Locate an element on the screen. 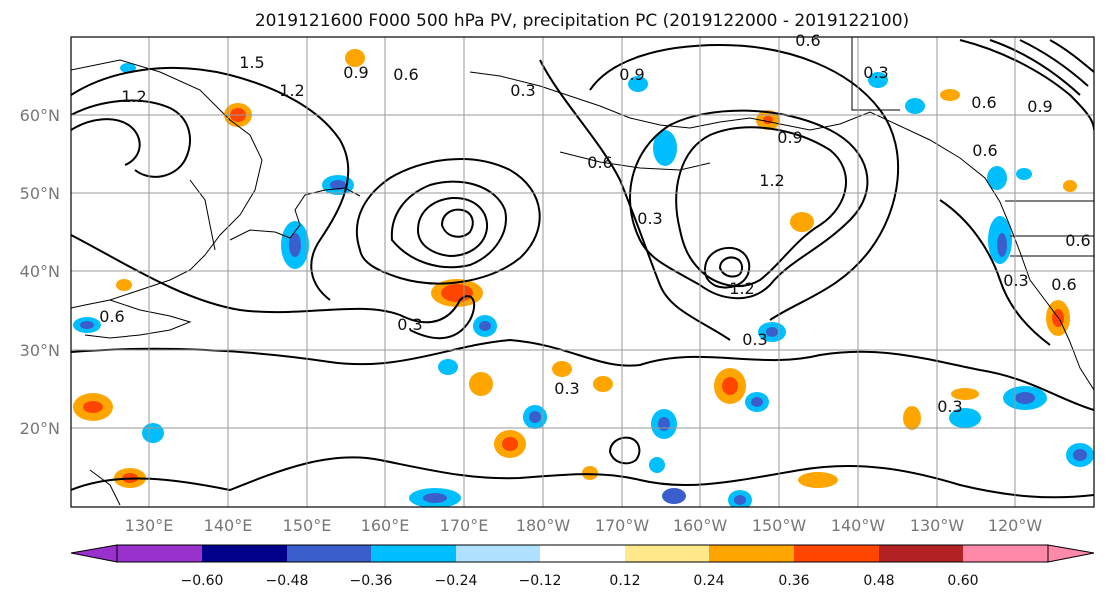  colorbar-tick-label: 0.12 is located at coordinates (624, 581).